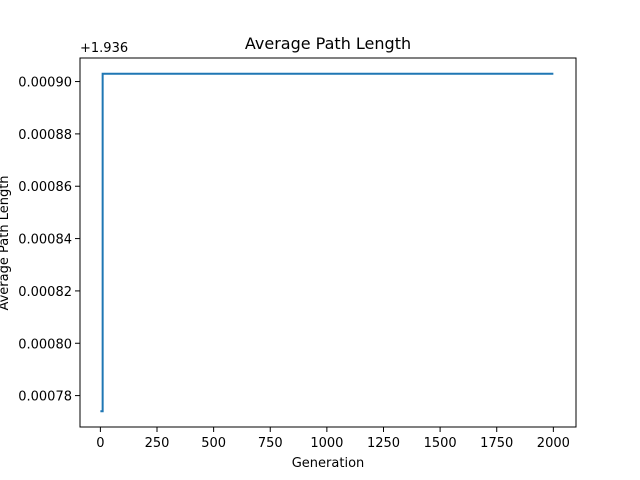 The width and height of the screenshot is (640, 480). What do you see at coordinates (328, 463) in the screenshot?
I see `x-axis-label: Generation` at bounding box center [328, 463].